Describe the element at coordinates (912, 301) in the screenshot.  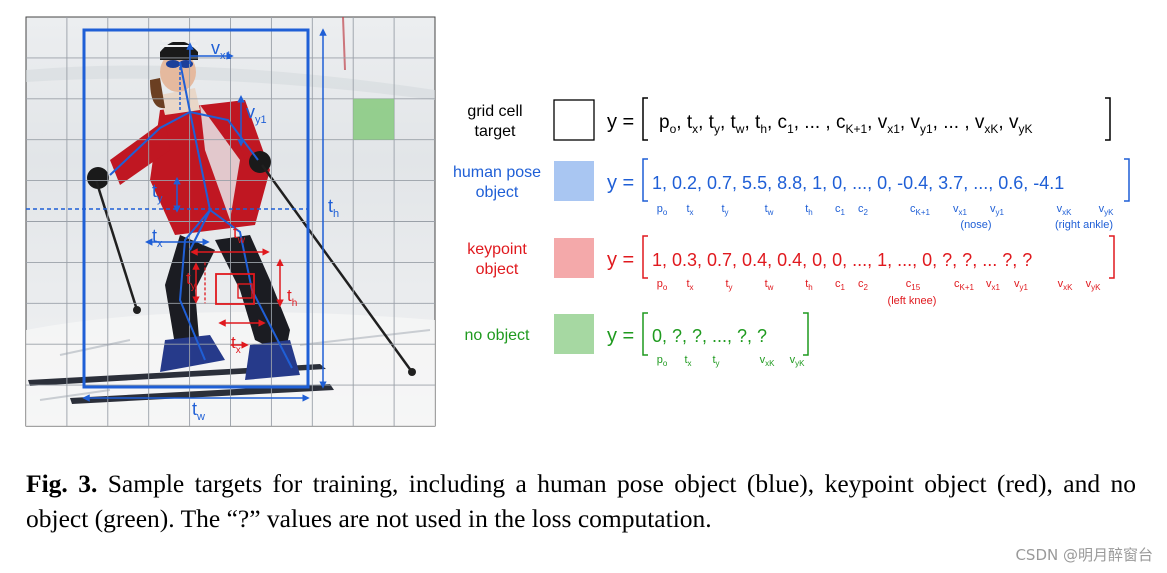
I see `note-left-knee: (left knee)` at that location.